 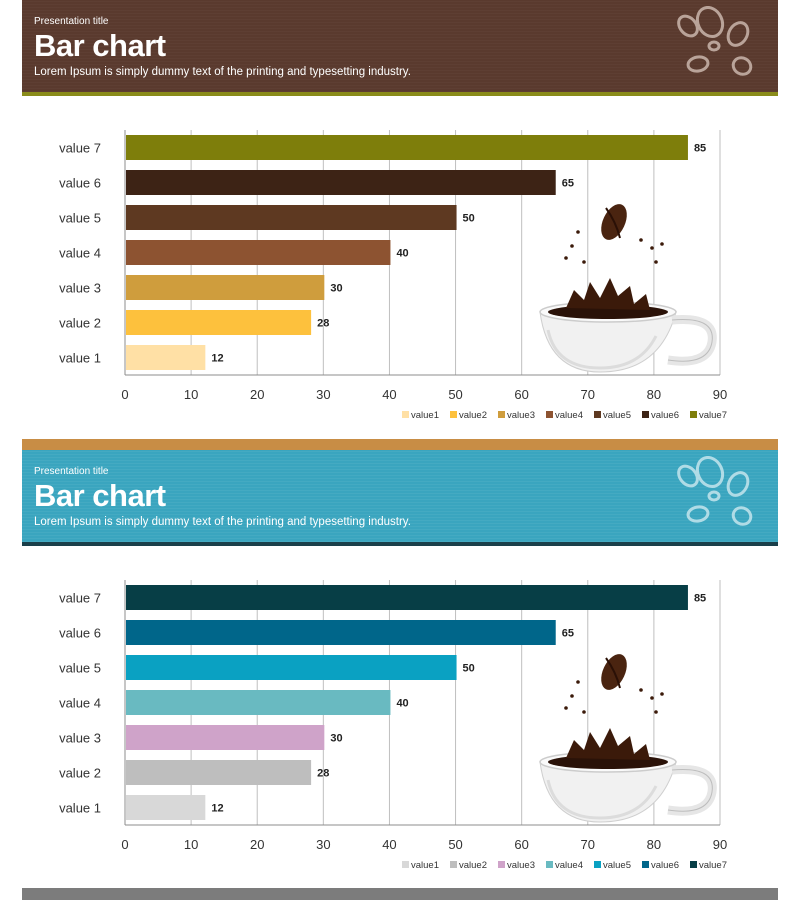 What do you see at coordinates (80, 148) in the screenshot?
I see `category-label: value 7` at bounding box center [80, 148].